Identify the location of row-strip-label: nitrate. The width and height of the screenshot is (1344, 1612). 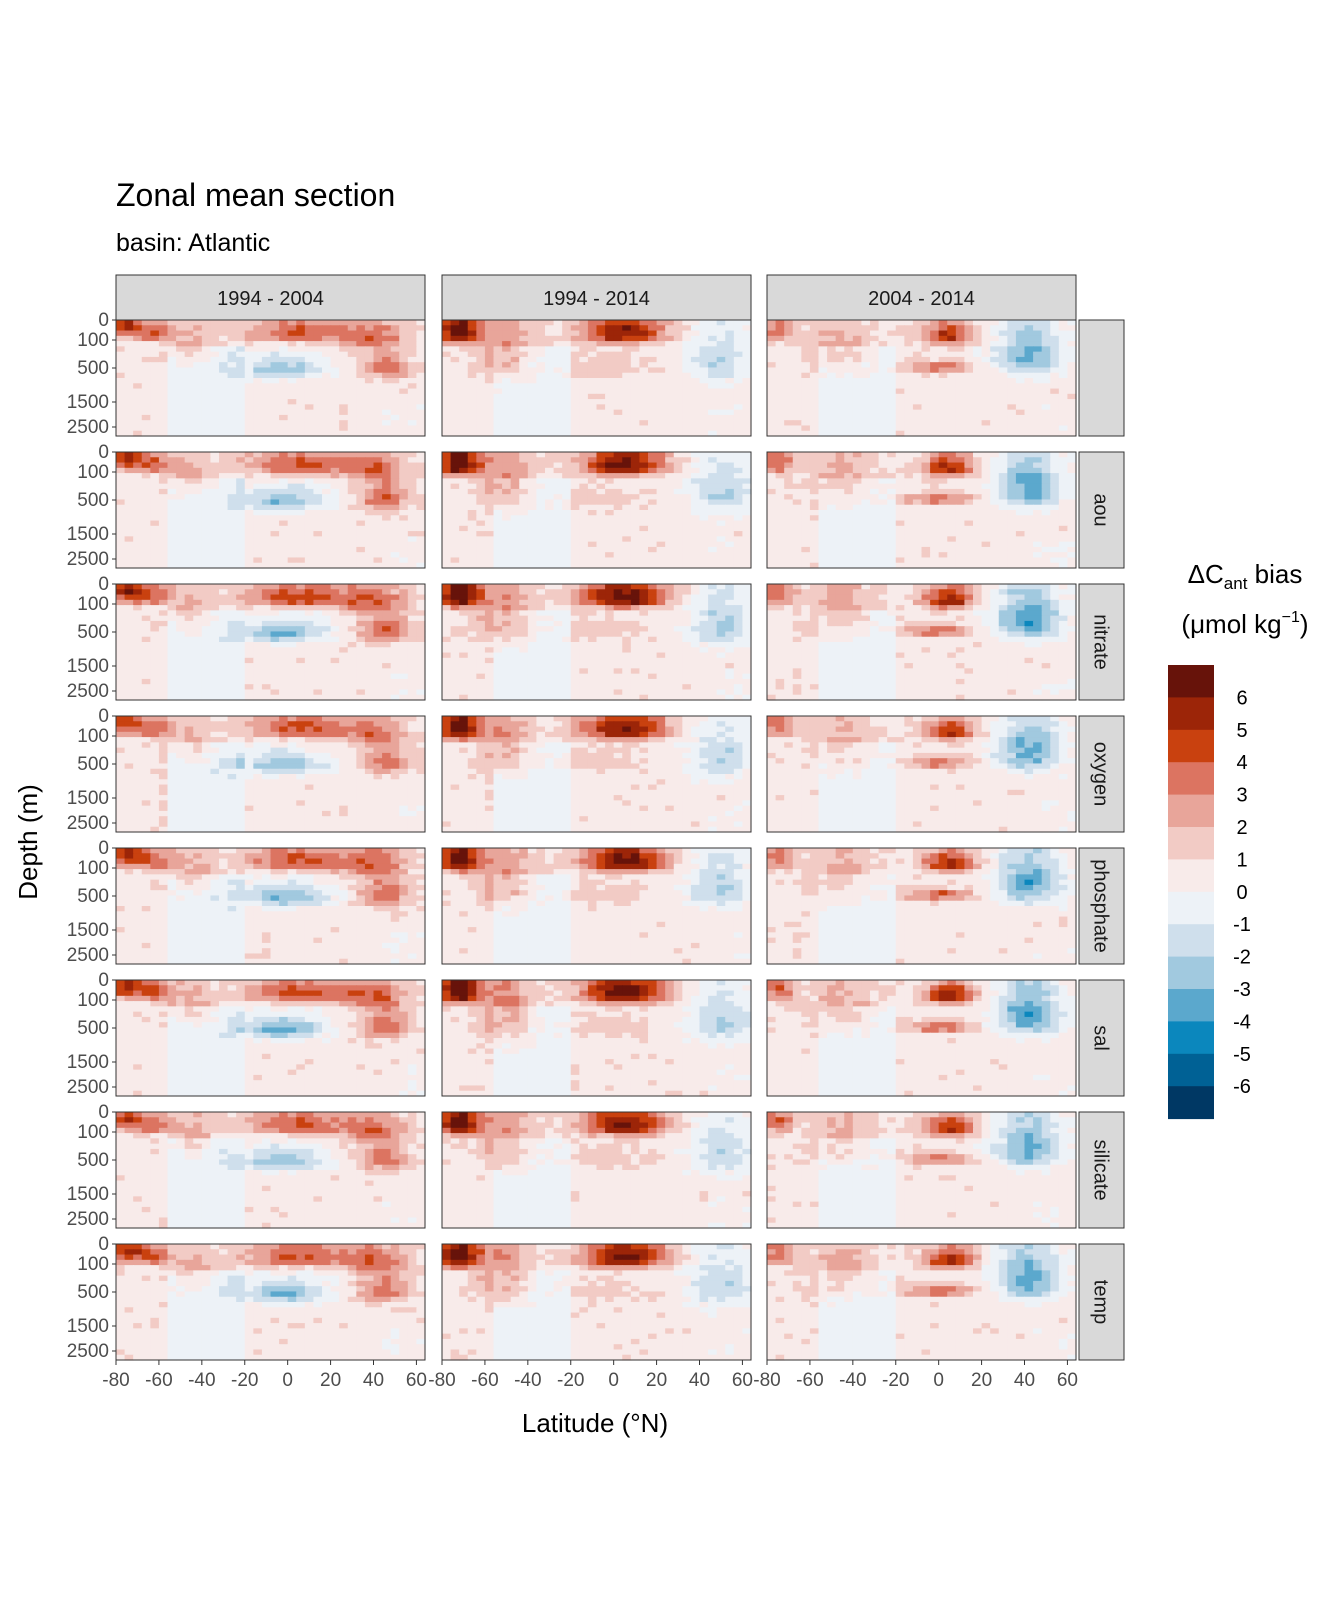
(1101, 642).